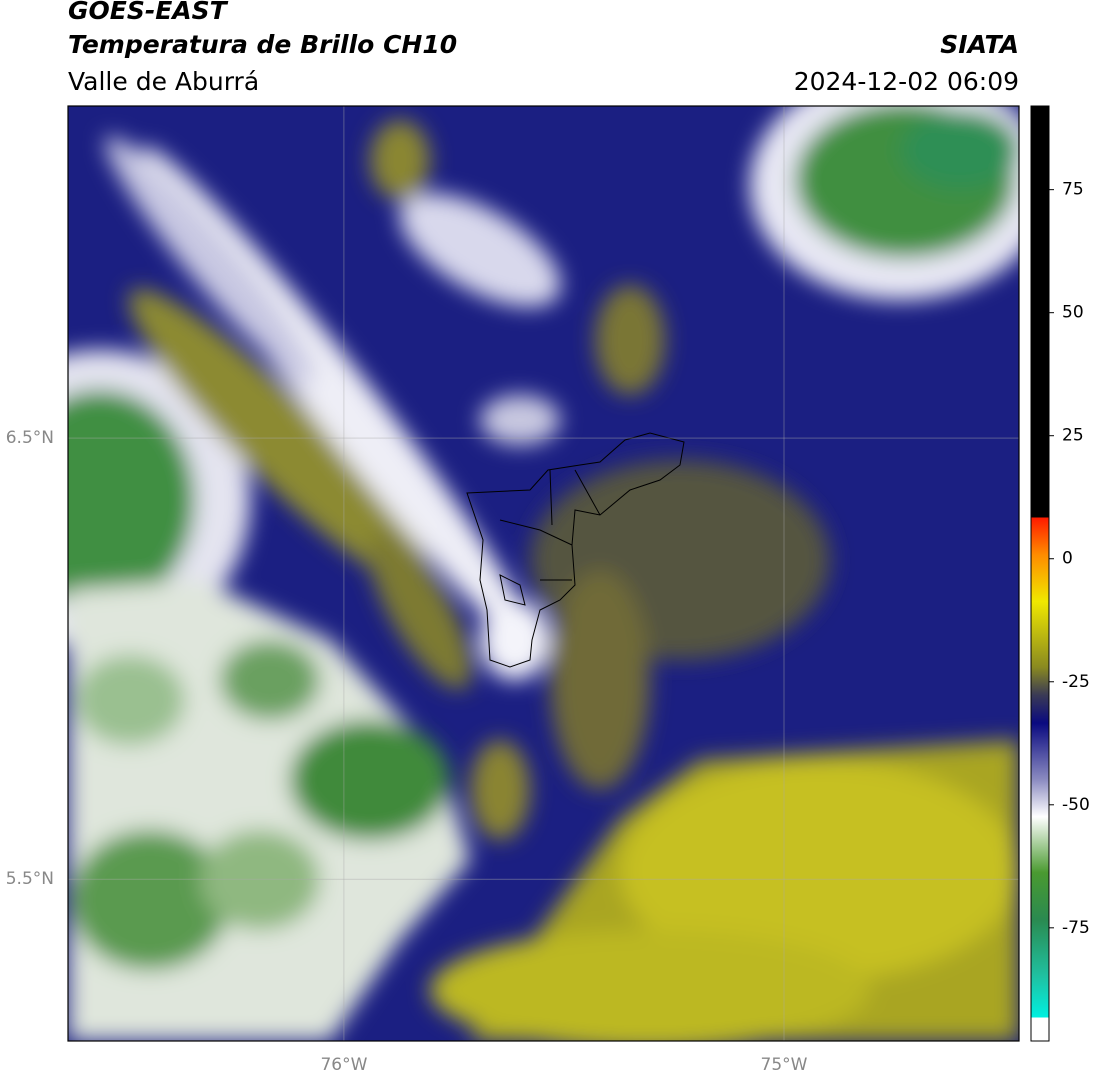  What do you see at coordinates (1073, 313) in the screenshot?
I see `colorbar-tick-label: 50` at bounding box center [1073, 313].